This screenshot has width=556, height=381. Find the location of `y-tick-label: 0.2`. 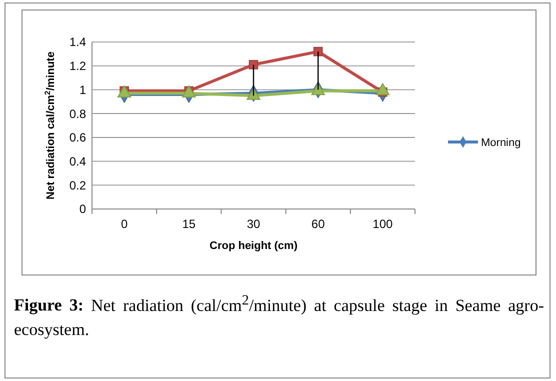

y-tick-label: 0.2 is located at coordinates (77, 185).